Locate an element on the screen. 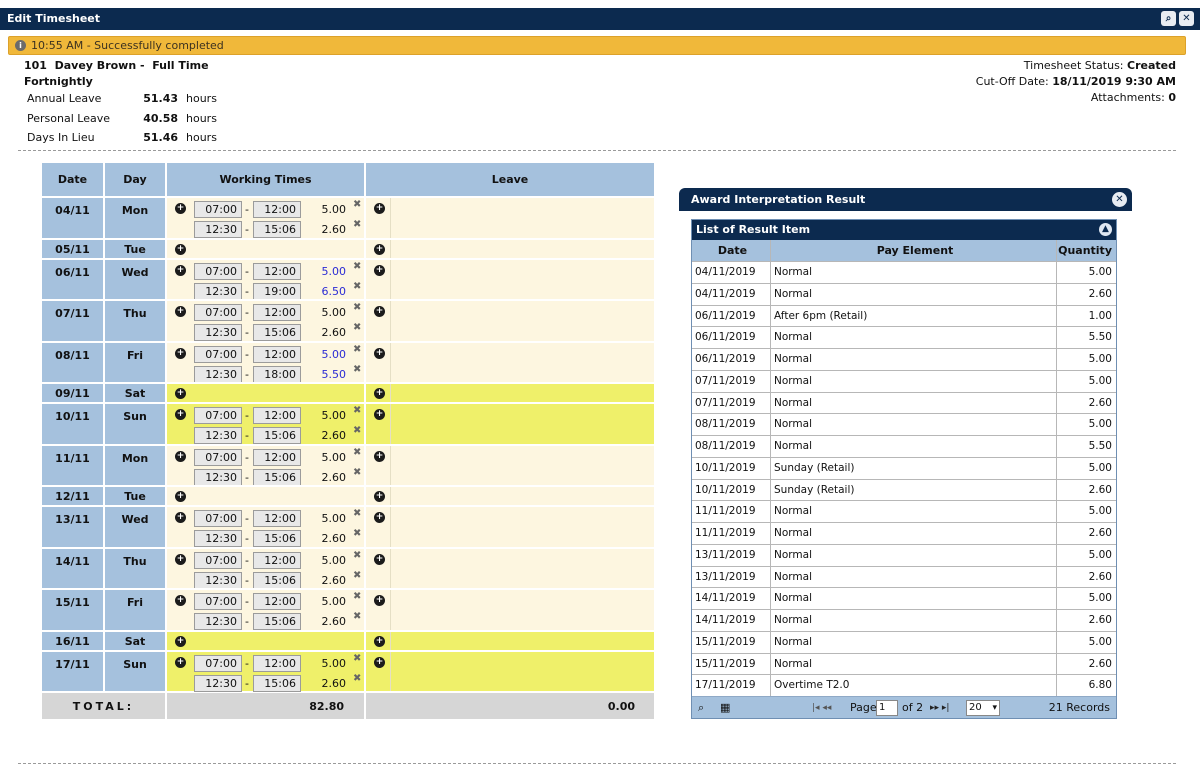 This screenshot has height=766, width=1200. end-time-input: 18:00 is located at coordinates (277, 374).